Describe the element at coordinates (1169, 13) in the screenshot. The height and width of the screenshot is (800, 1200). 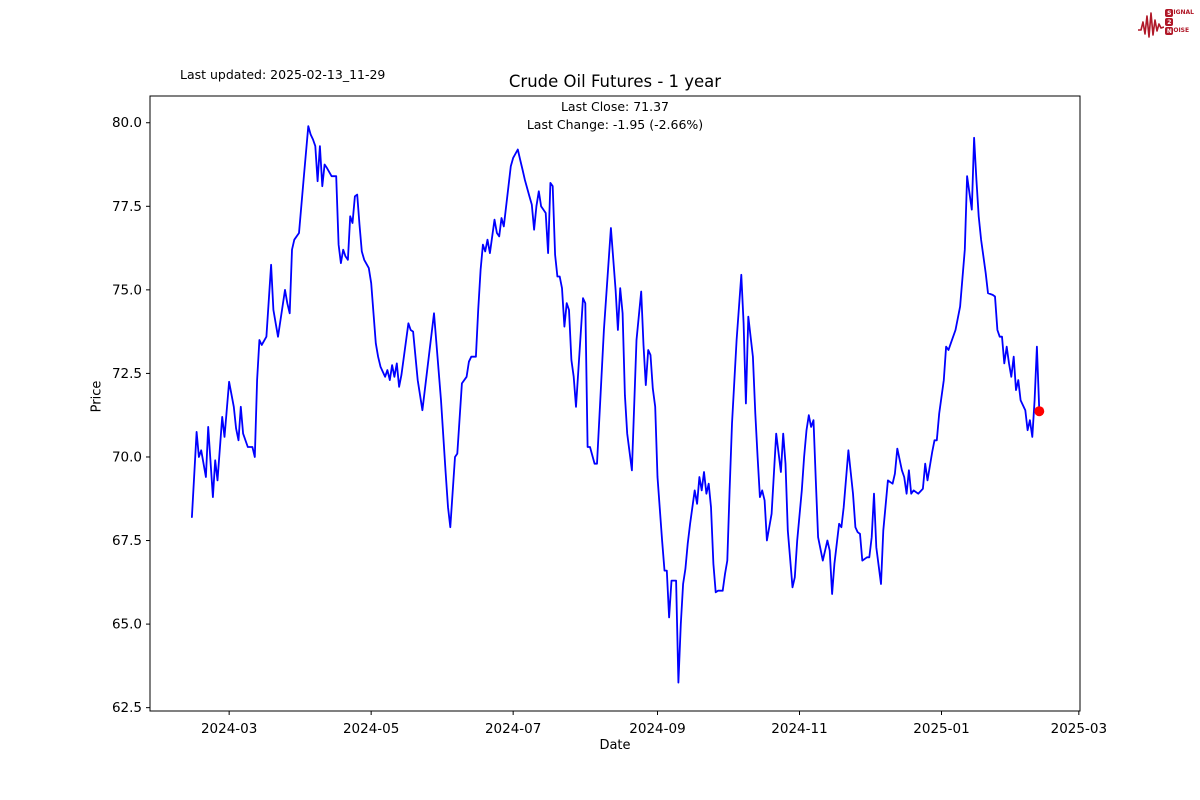
I see `logo-letter-s: S` at that location.